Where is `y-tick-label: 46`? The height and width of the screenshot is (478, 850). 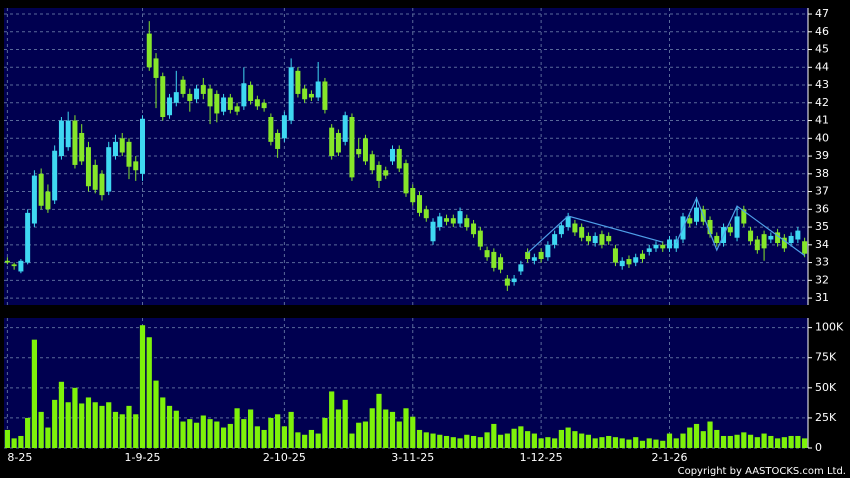 y-tick-label: 46 is located at coordinates (822, 31).